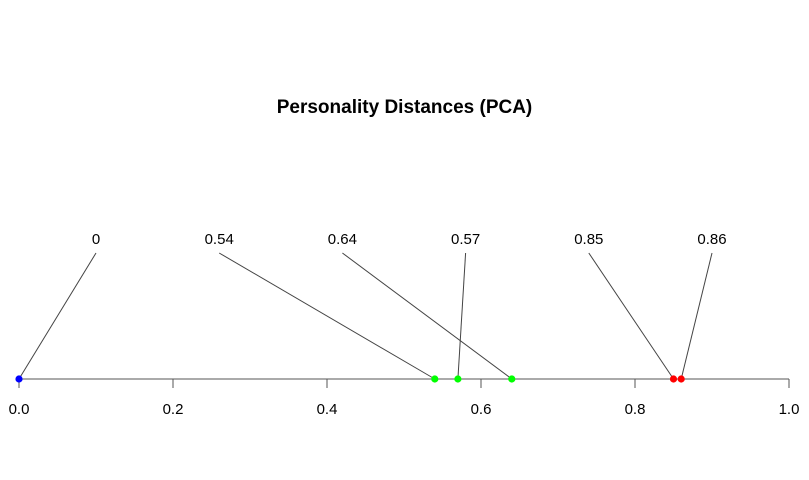 The width and height of the screenshot is (809, 480). What do you see at coordinates (350, 379) in the screenshot?
I see `data-points` at bounding box center [350, 379].